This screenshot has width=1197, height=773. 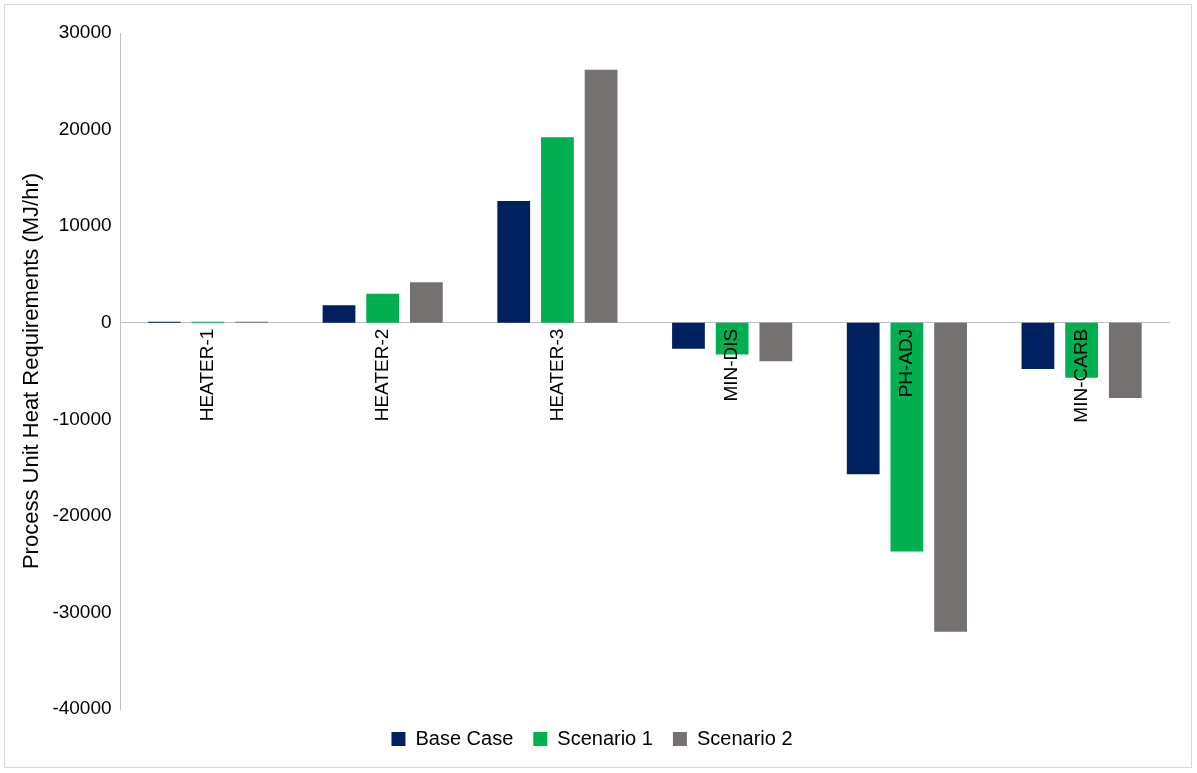 I want to click on x-tick-label: HEATER-1, so click(x=207, y=375).